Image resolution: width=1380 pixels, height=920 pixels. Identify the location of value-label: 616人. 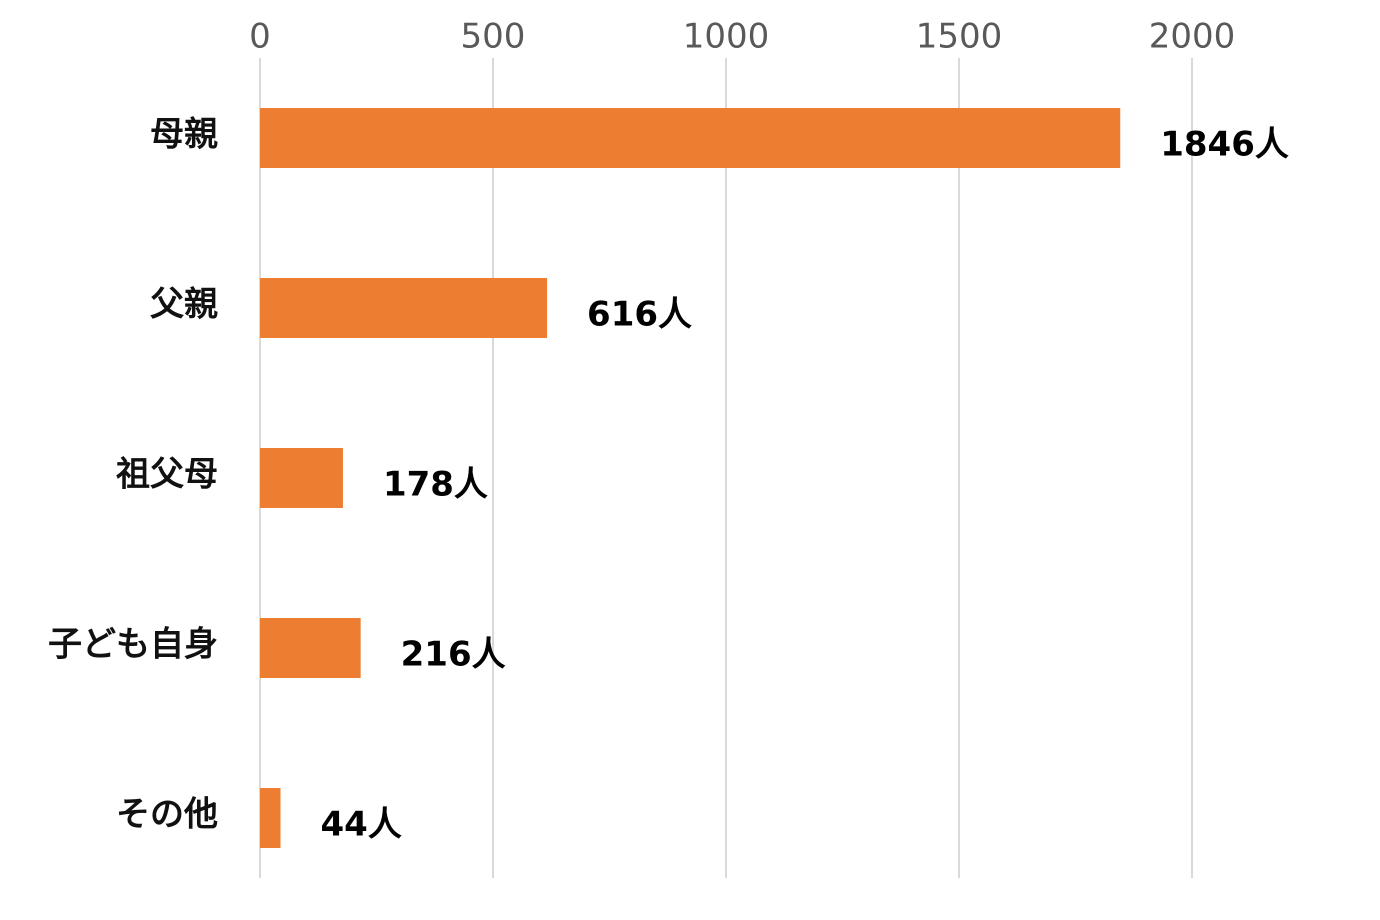
(639, 315).